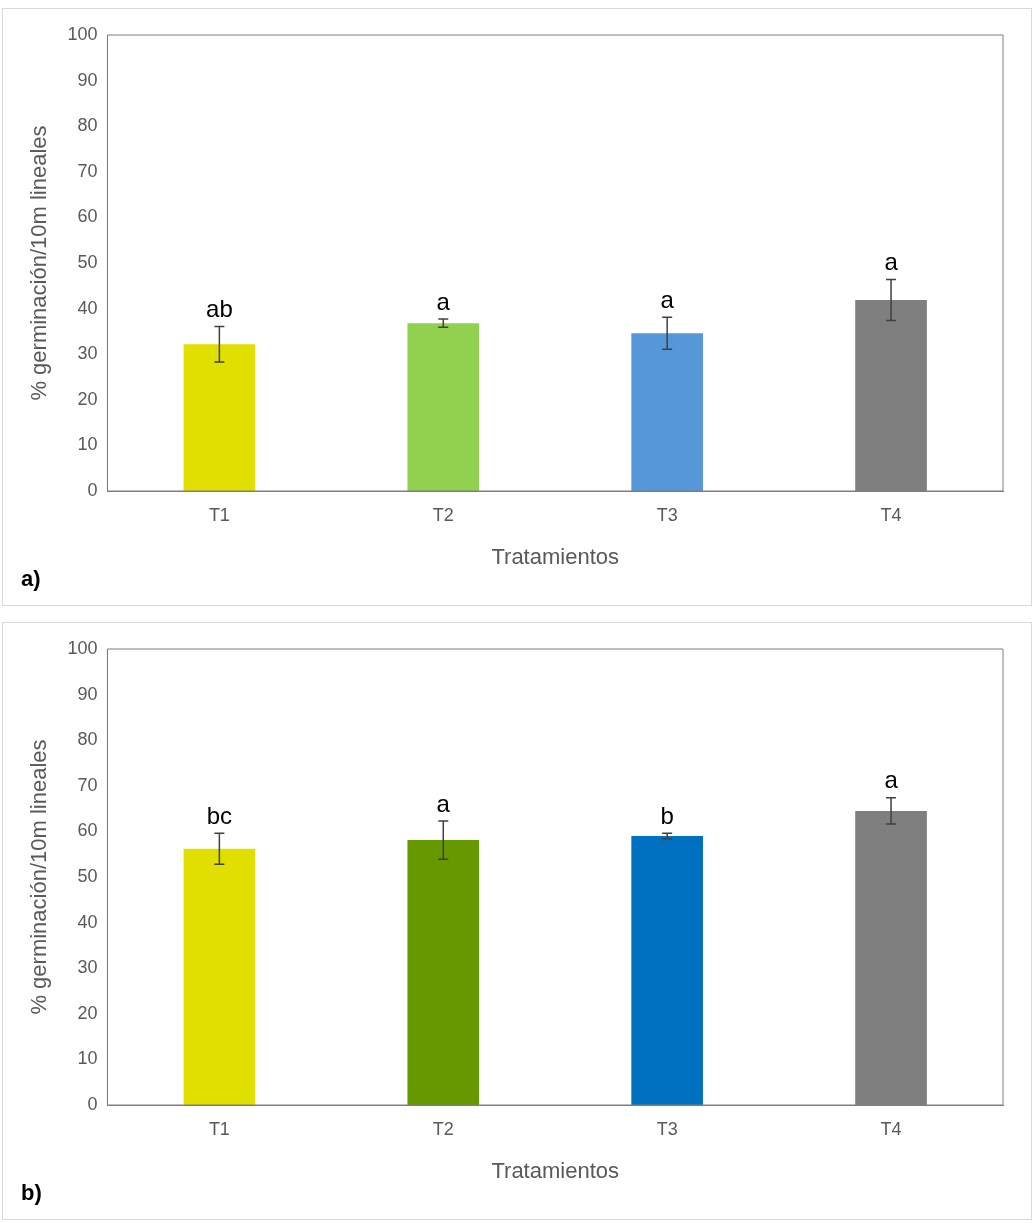 This screenshot has height=1223, width=1033. What do you see at coordinates (667, 815) in the screenshot?
I see `annotation: b` at bounding box center [667, 815].